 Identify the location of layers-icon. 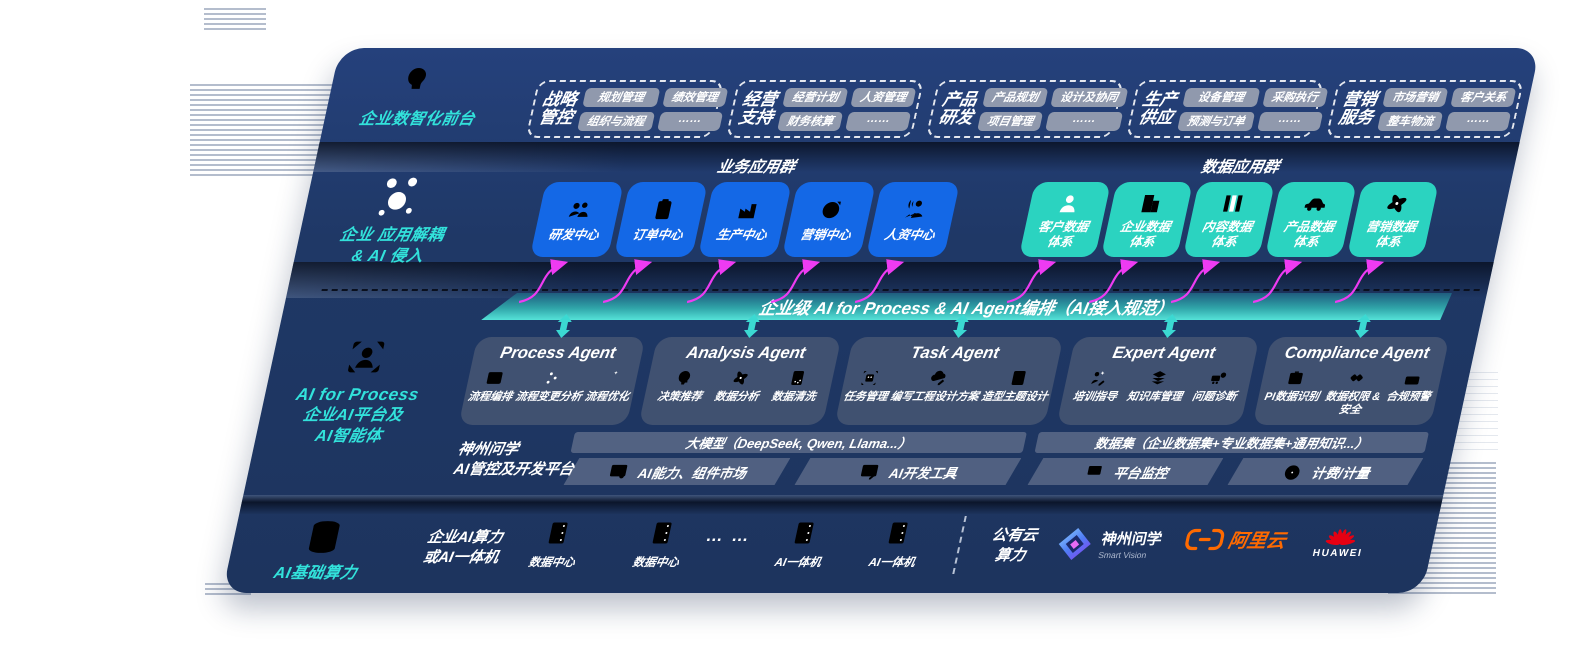
(1158, 378).